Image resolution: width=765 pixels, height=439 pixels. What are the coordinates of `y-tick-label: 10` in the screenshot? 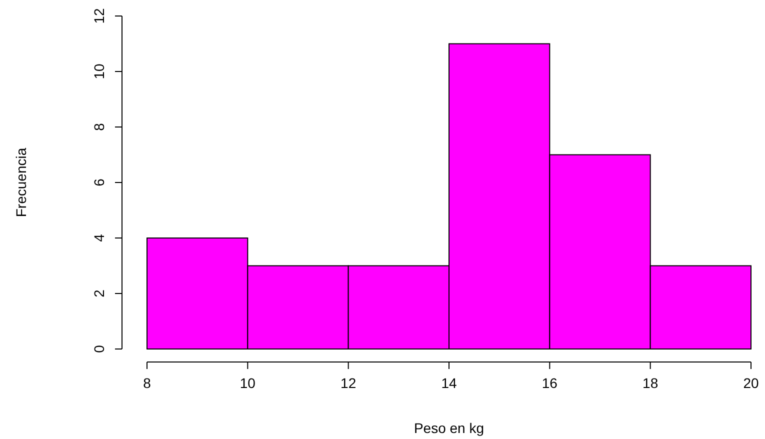 It's located at (99, 72).